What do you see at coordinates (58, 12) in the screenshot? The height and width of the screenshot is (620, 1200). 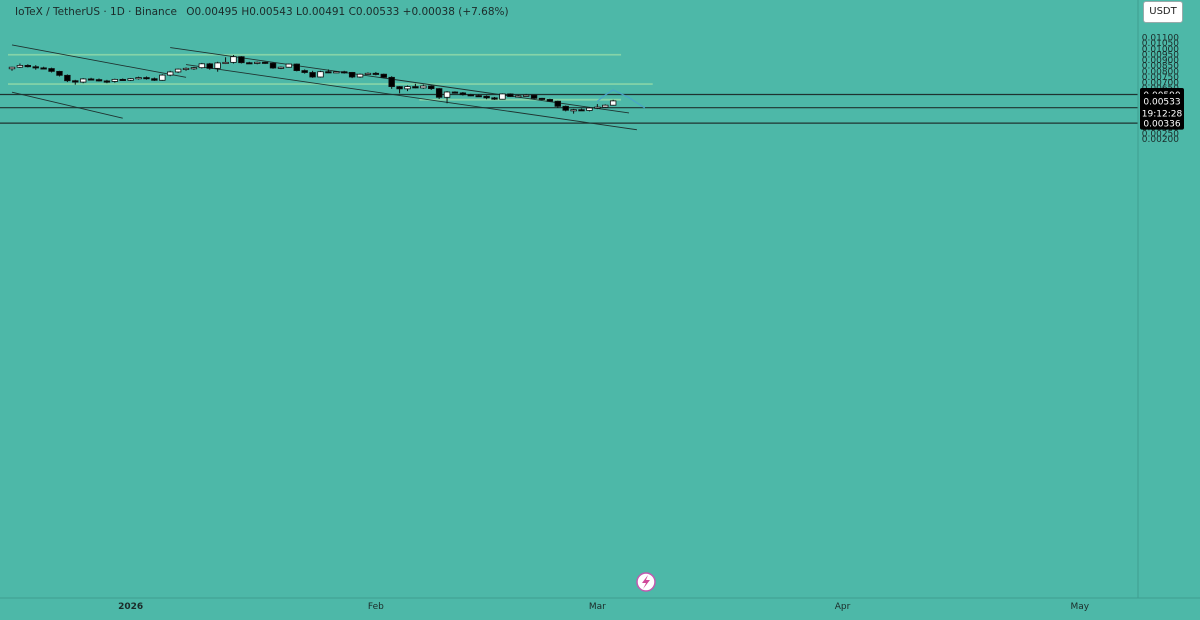 I see `symbol-name: IoTeX / TetherUS` at bounding box center [58, 12].